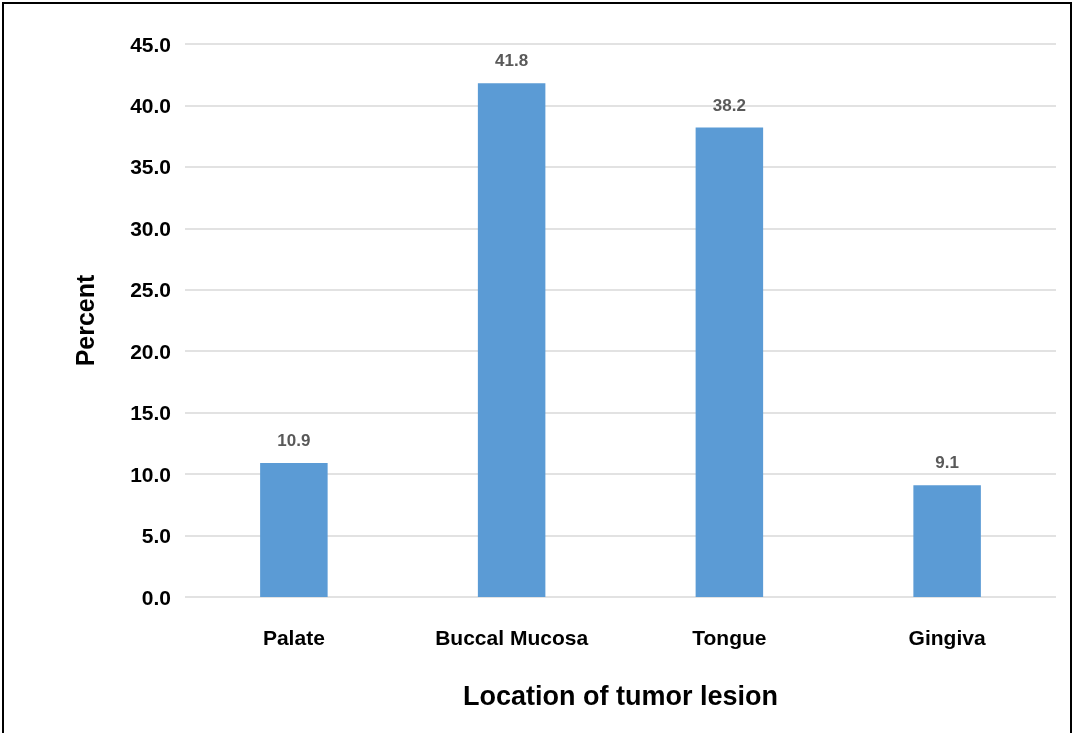 Image resolution: width=1078 pixels, height=733 pixels. What do you see at coordinates (293, 637) in the screenshot?
I see `x-tick-label: Palate` at bounding box center [293, 637].